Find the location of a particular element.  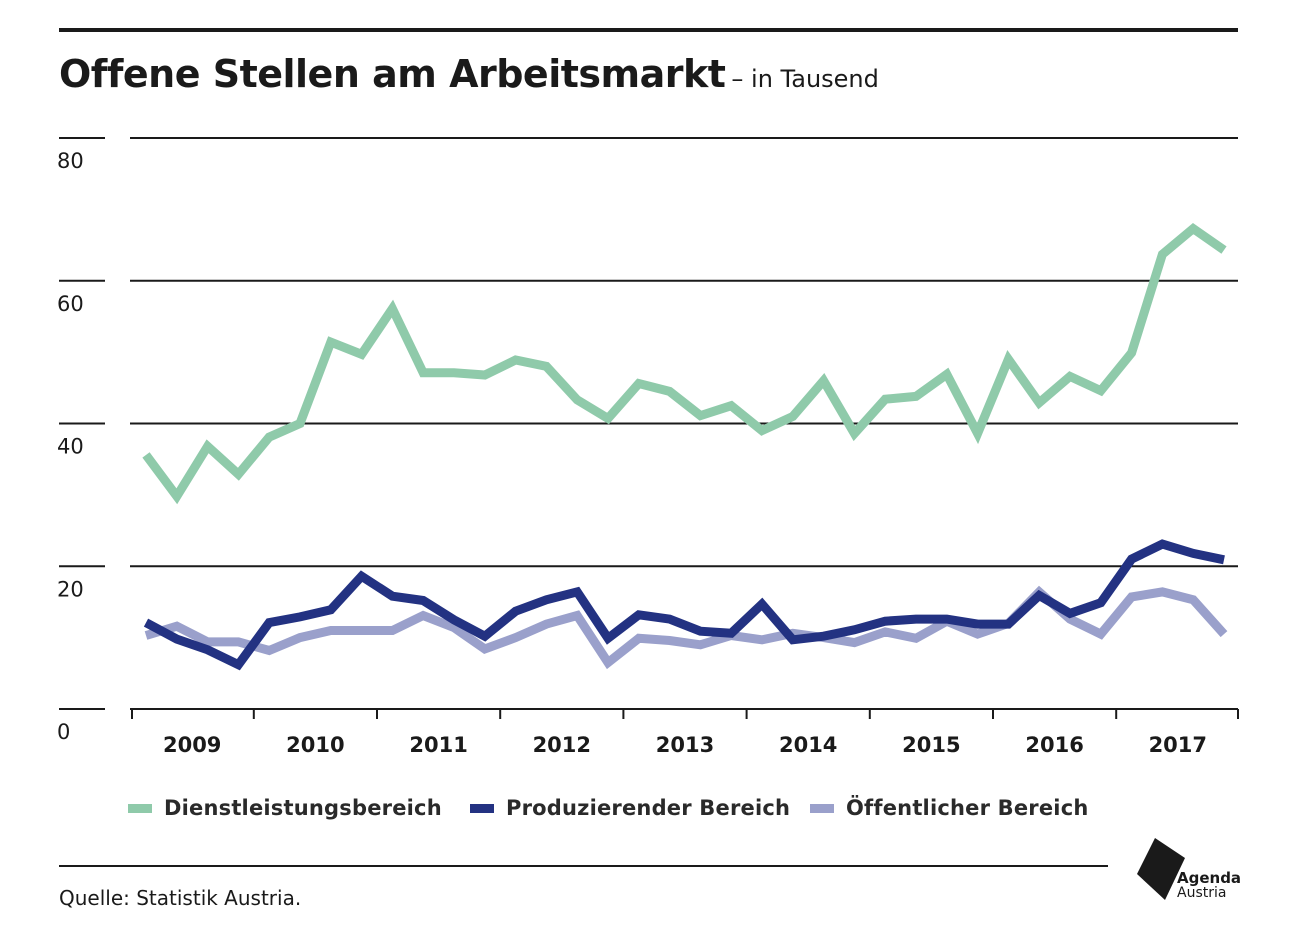

logo-text-austria: Austria is located at coordinates (1202, 893).